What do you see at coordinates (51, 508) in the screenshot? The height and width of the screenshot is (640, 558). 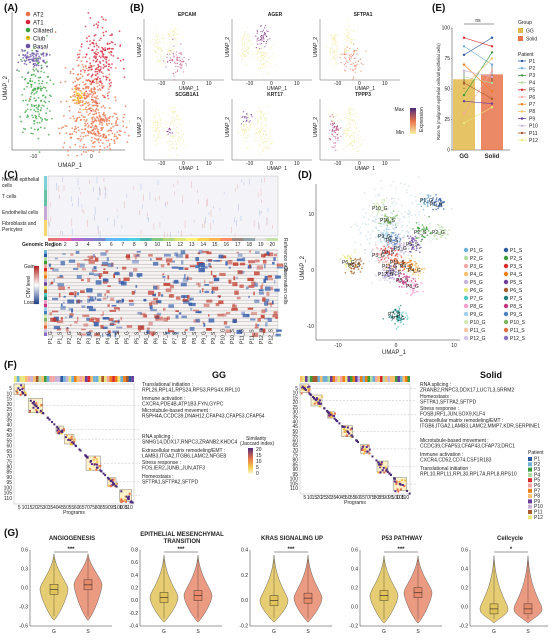 I see `program-xtick: 35` at bounding box center [51, 508].